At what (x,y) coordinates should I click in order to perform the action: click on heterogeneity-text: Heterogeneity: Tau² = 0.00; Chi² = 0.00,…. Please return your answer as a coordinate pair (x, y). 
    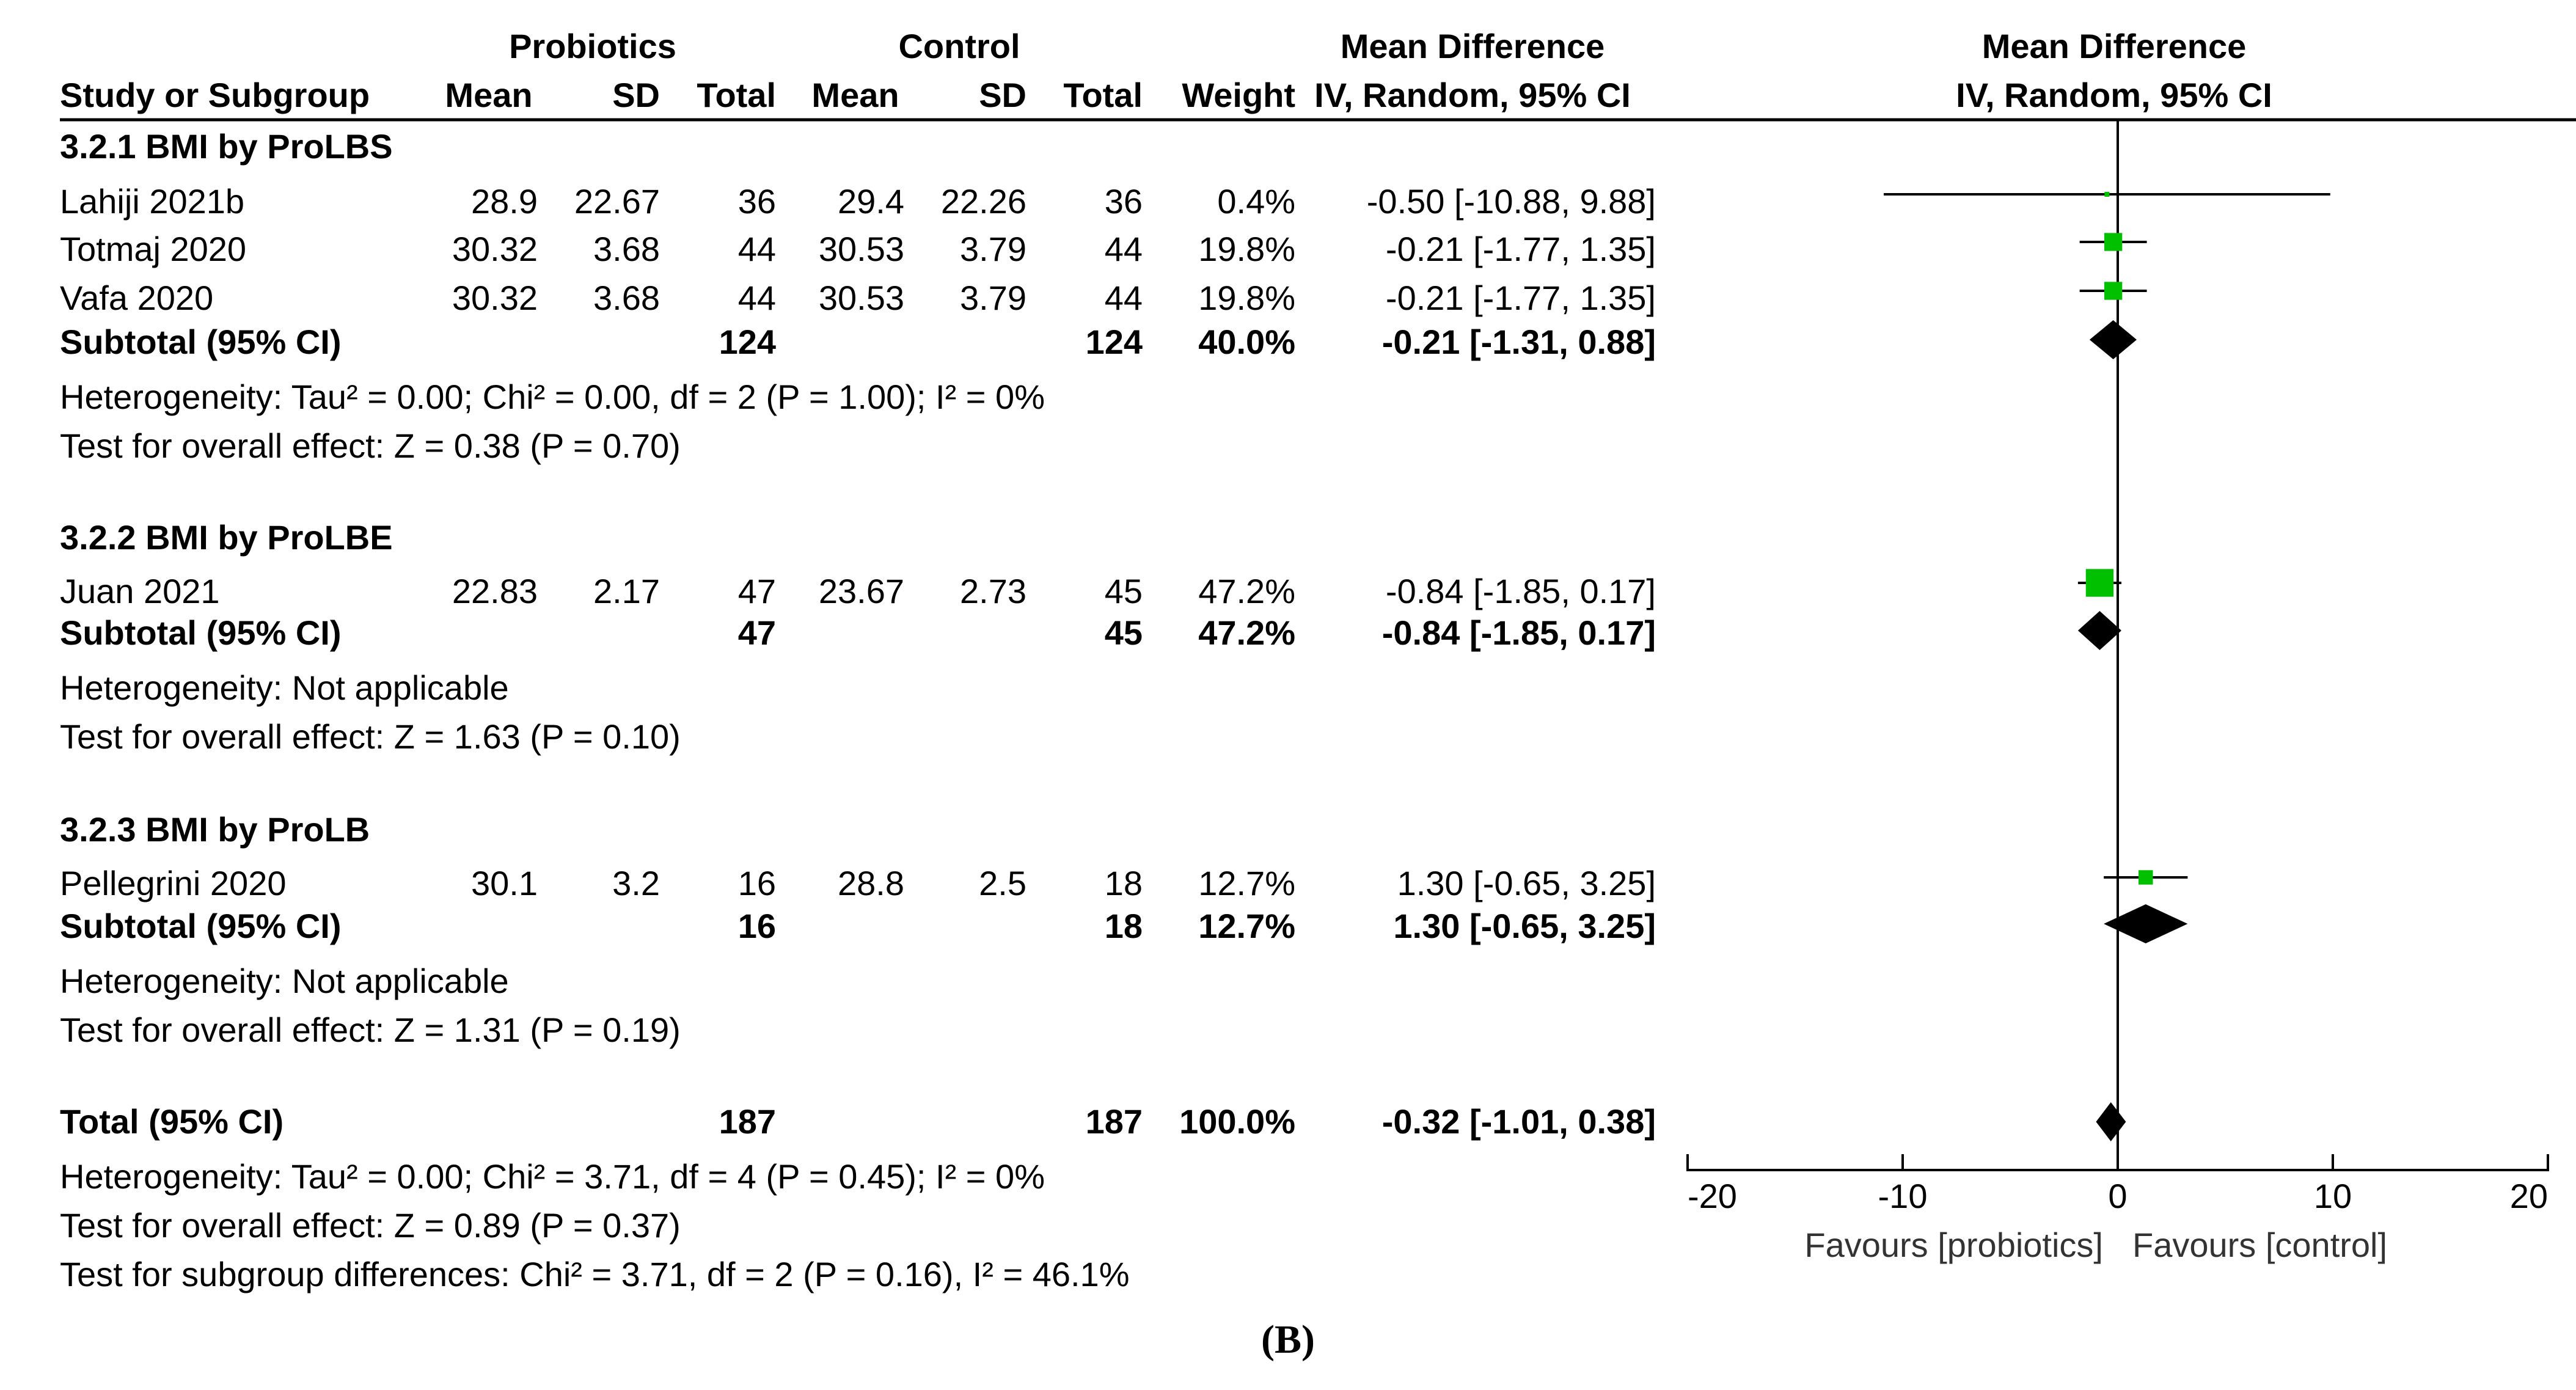
    Looking at the image, I should click on (552, 397).